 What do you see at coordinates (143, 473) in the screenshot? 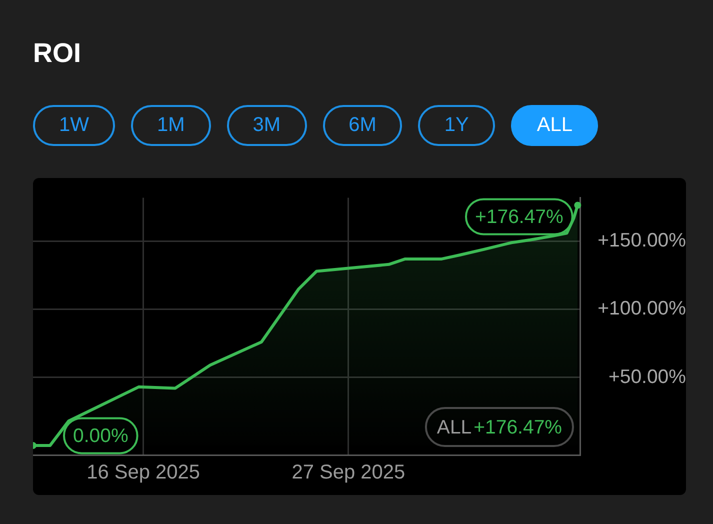
I see `x-tick-label: 16 Sep 2025` at bounding box center [143, 473].